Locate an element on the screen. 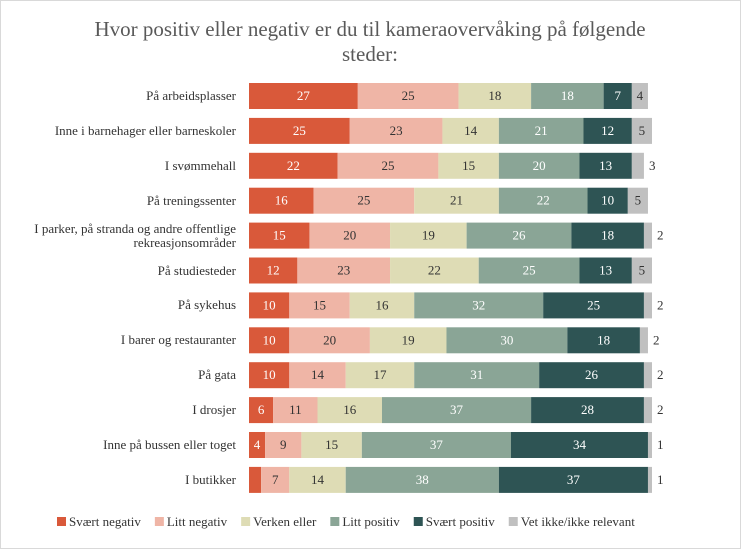 The height and width of the screenshot is (549, 741). value-label: 19 is located at coordinates (408, 339).